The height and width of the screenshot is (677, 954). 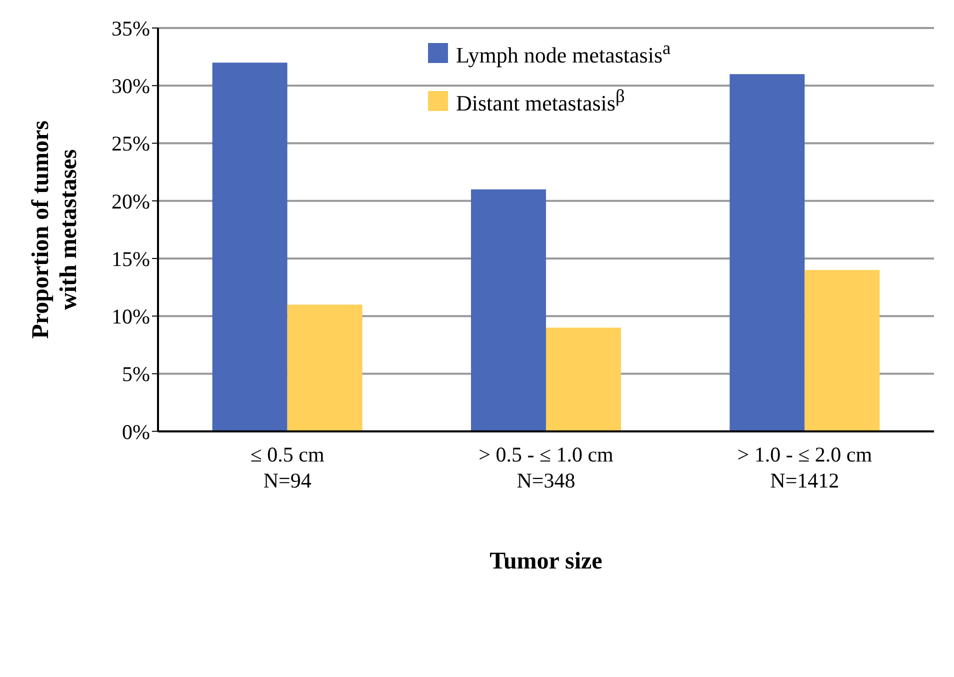 What do you see at coordinates (131, 144) in the screenshot?
I see `y-tick-label: 25%` at bounding box center [131, 144].